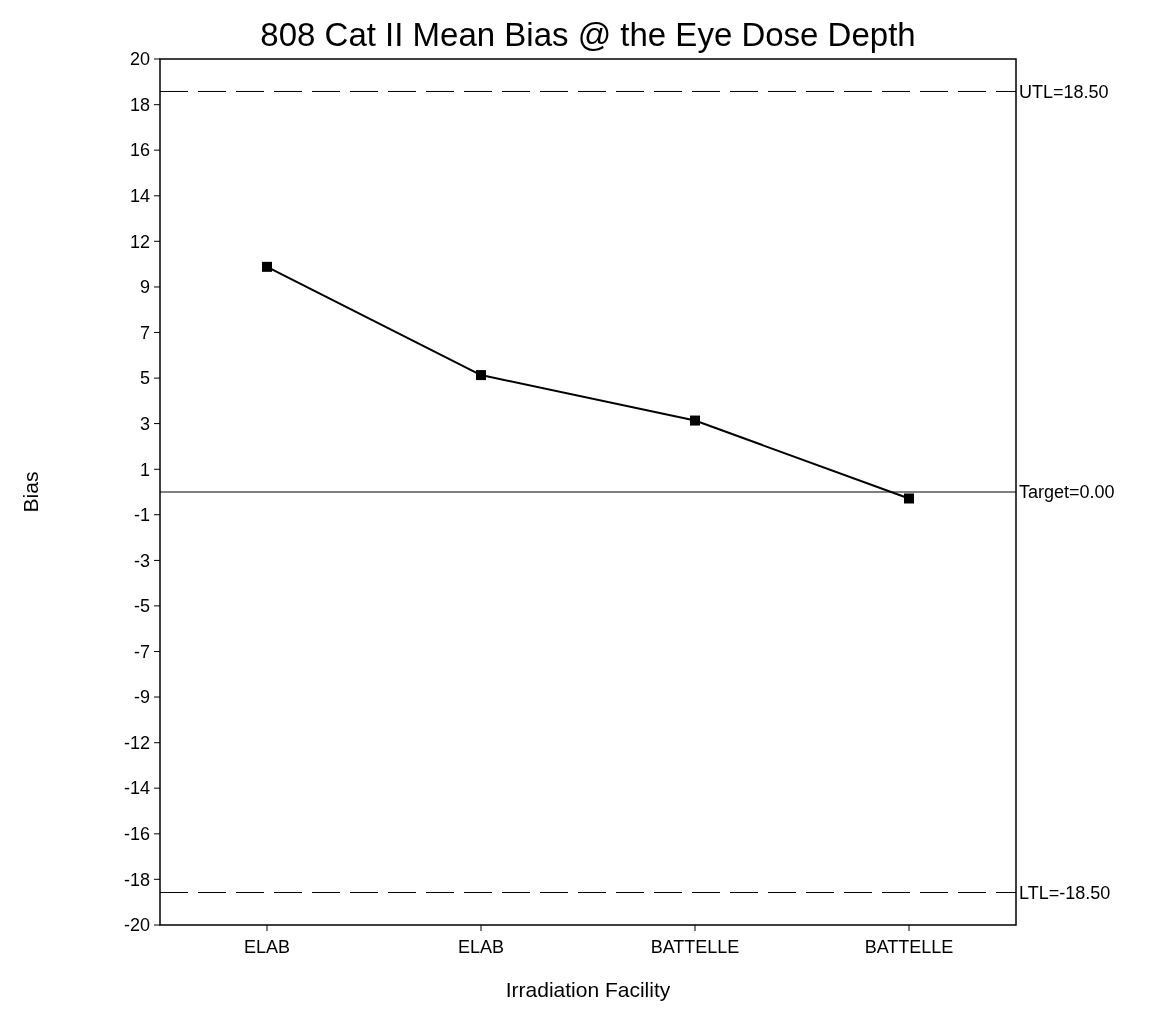 This screenshot has width=1155, height=1014. I want to click on y-tick-label: 18, so click(139, 104).